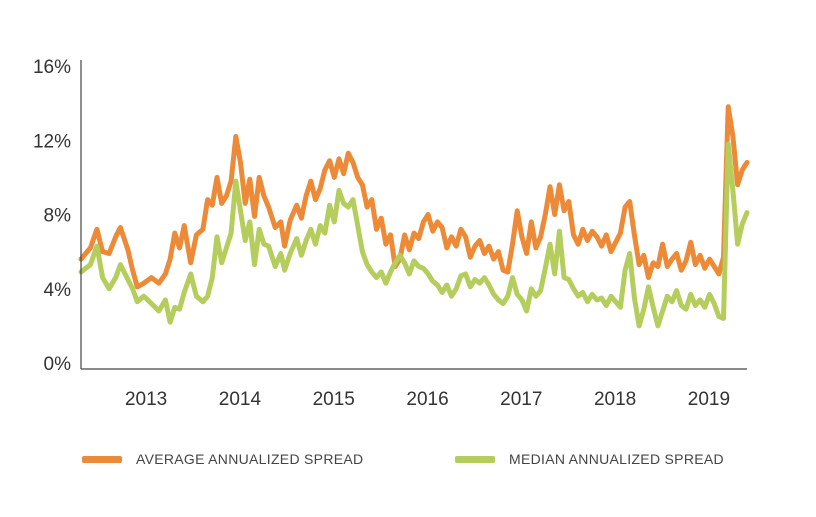 Image resolution: width=816 pixels, height=517 pixels. Describe the element at coordinates (521, 399) in the screenshot. I see `x-tick-label: 2017` at that location.